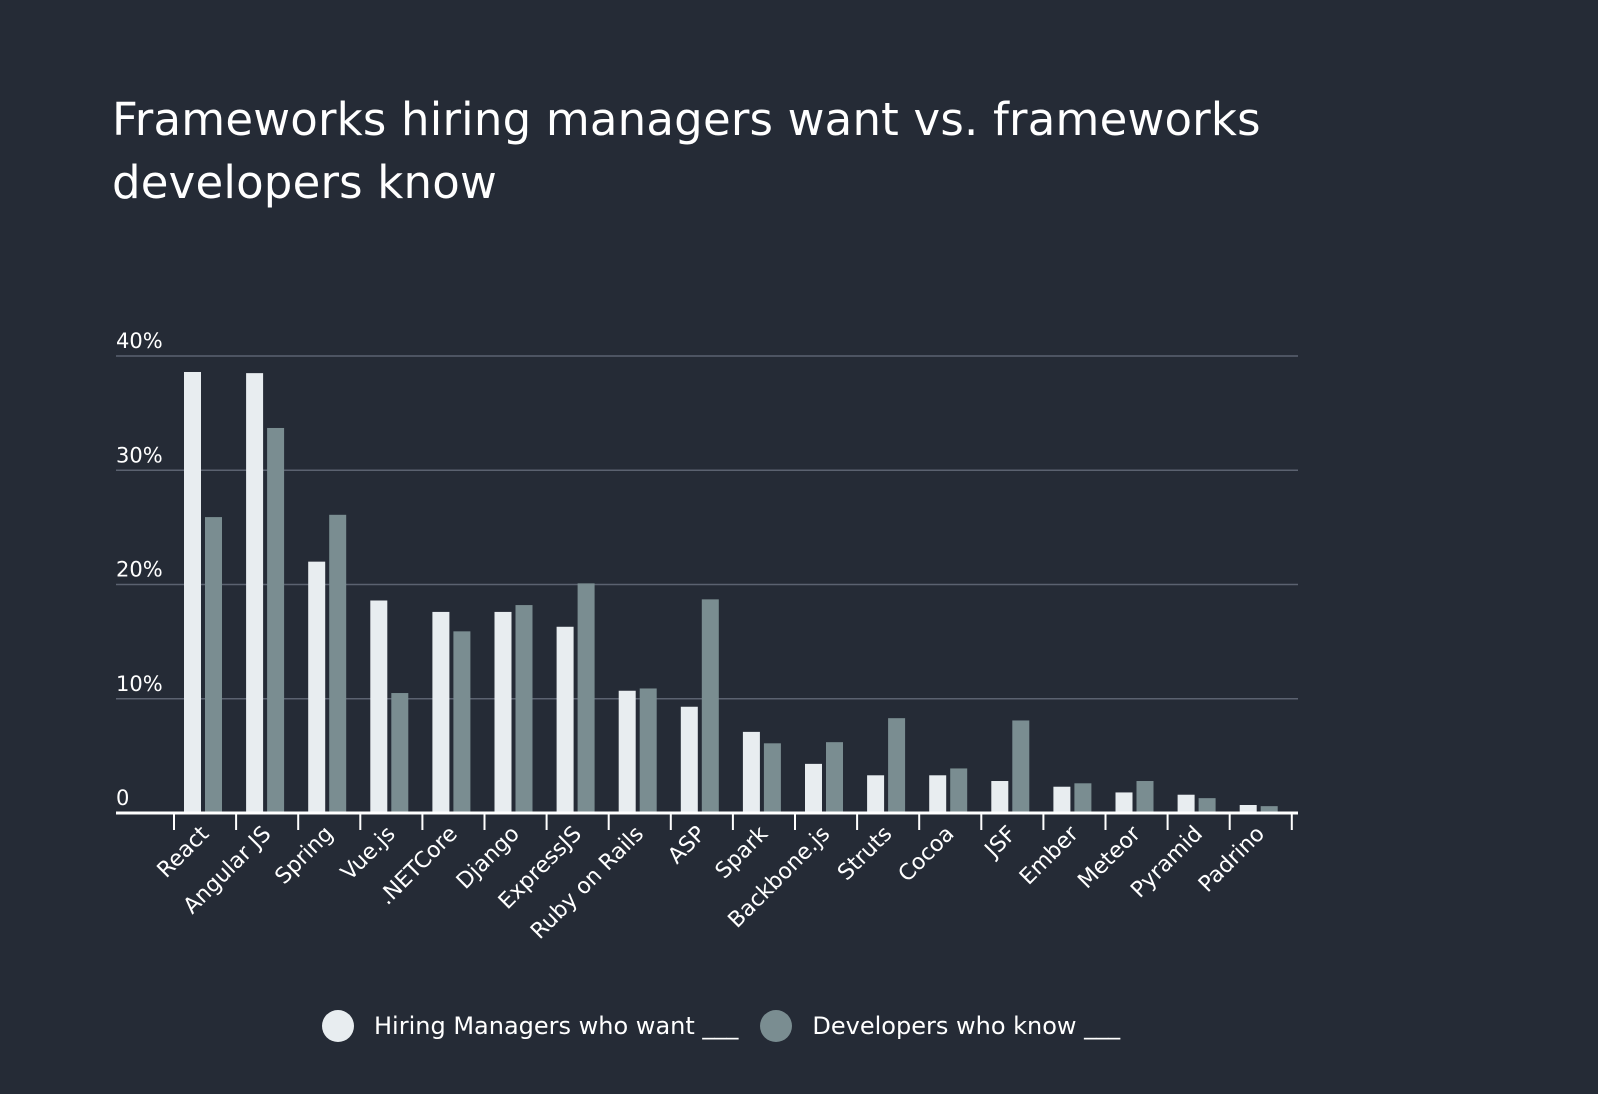 The height and width of the screenshot is (1094, 1598). Describe the element at coordinates (139, 570) in the screenshot. I see `y-tick-label: 20%` at that location.